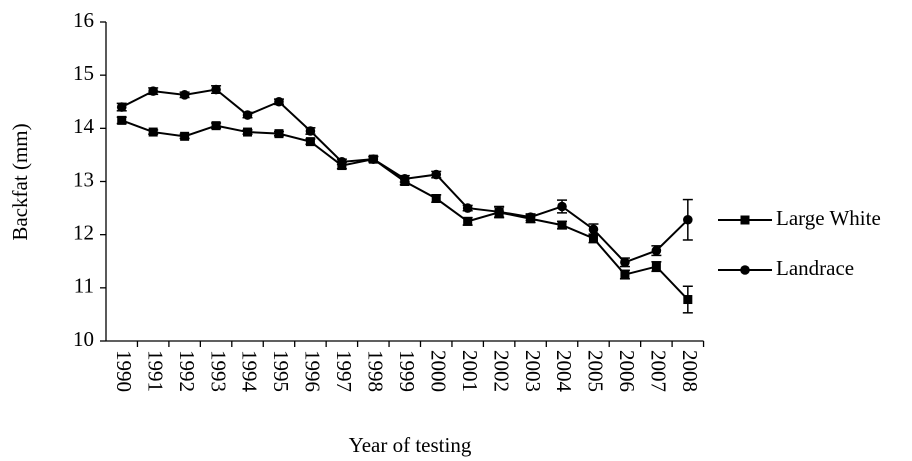 The width and height of the screenshot is (912, 461). I want to click on legend-label: Large White, so click(828, 218).